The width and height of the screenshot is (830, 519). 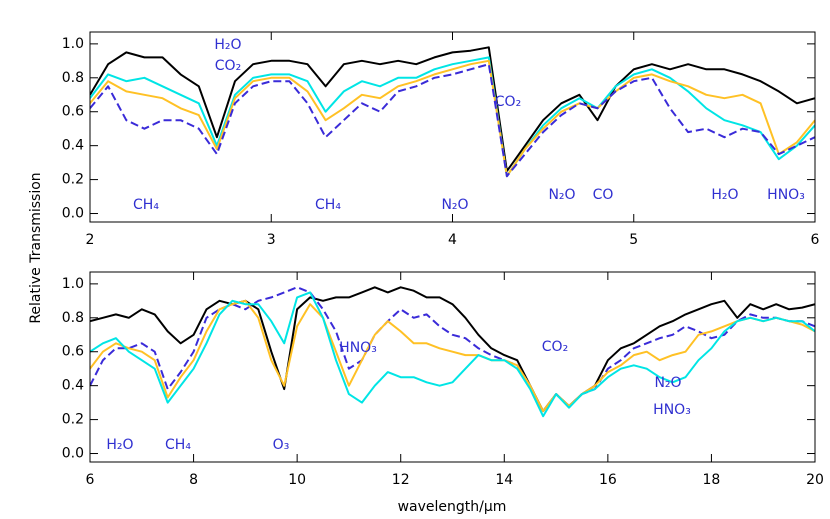 What do you see at coordinates (401, 480) in the screenshot?
I see `x-tick-label: 12` at bounding box center [401, 480].